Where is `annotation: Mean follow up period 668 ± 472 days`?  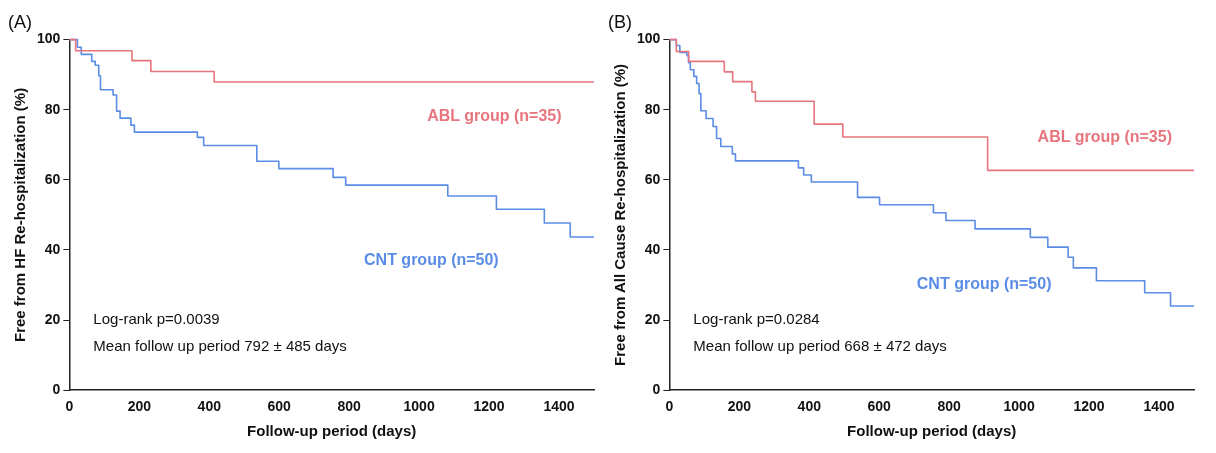 annotation: Mean follow up period 668 ± 472 days is located at coordinates (820, 345).